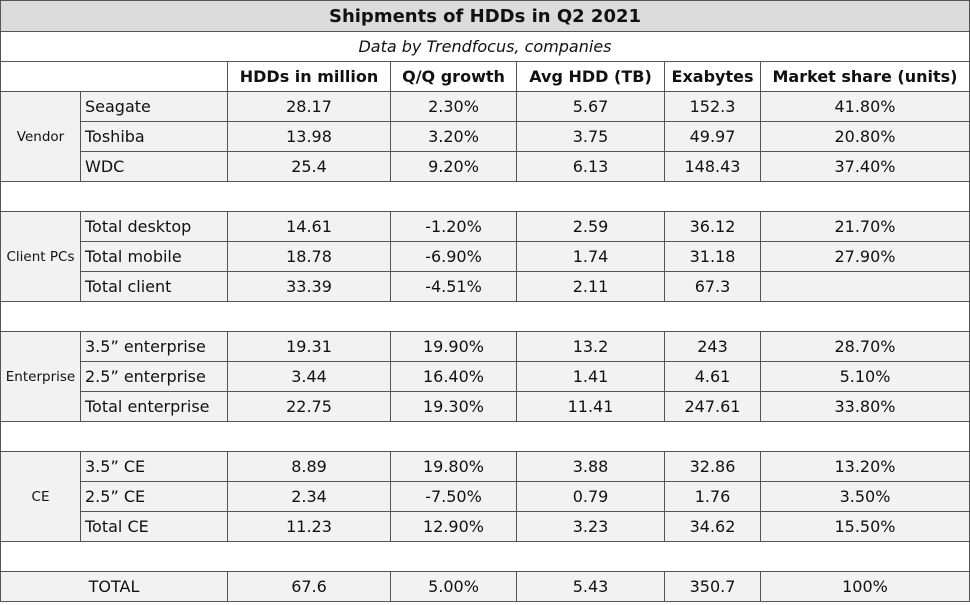 This screenshot has width=970, height=605. I want to click on table-cell: 3.23, so click(590, 526).